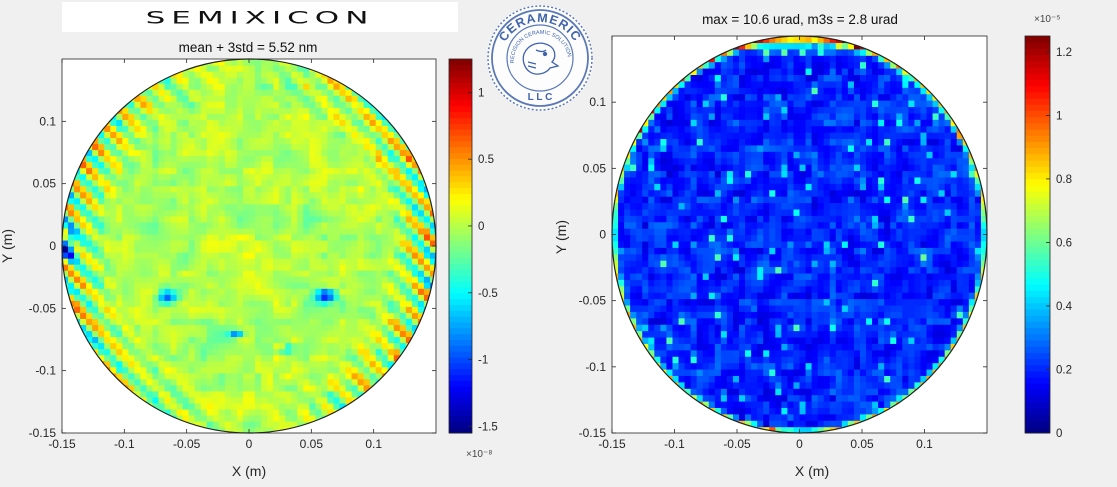 The height and width of the screenshot is (487, 1117). I want to click on colorbar-tick-label: 0.8, so click(1064, 180).